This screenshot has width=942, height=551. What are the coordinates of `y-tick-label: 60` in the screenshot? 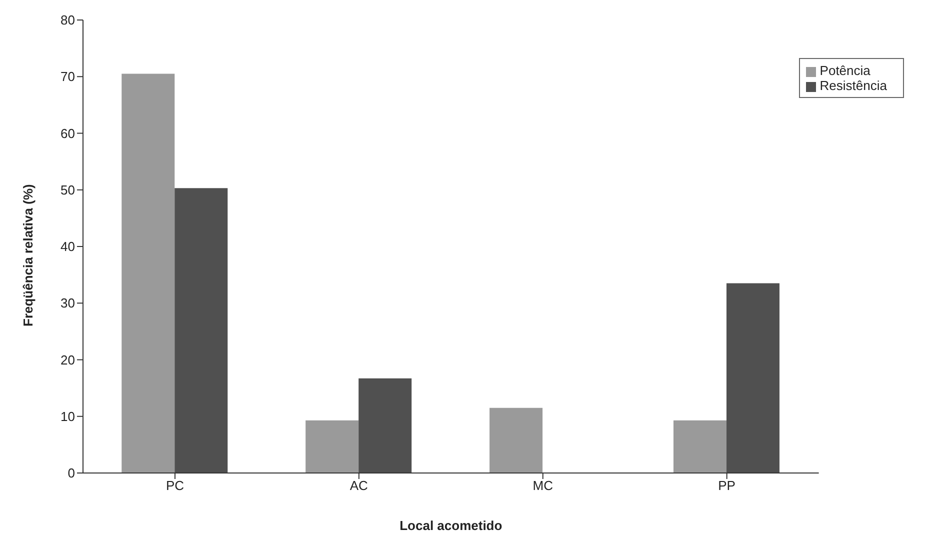 It's located at (67, 133).